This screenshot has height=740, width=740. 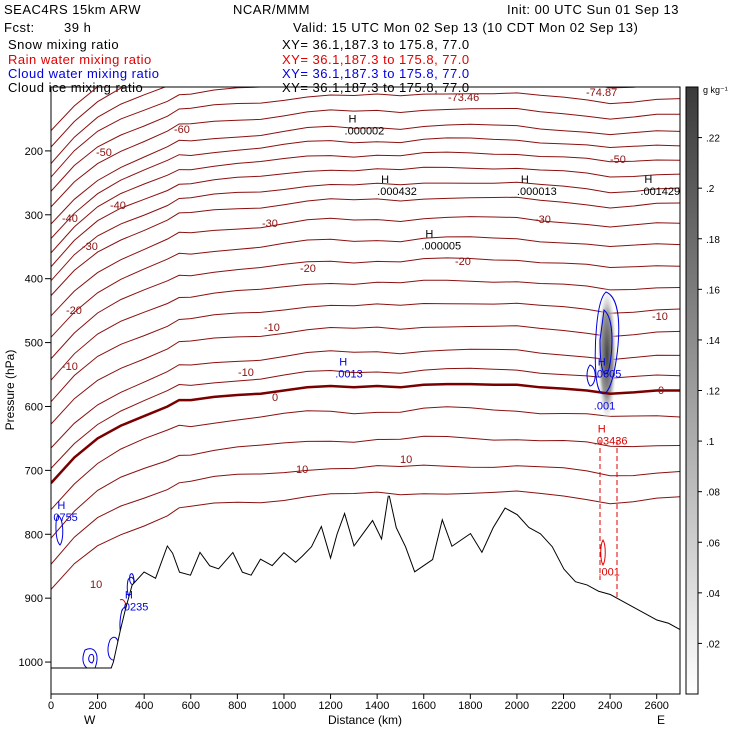 What do you see at coordinates (80, 59) in the screenshot?
I see `field-name-rain: Rain water mixing ratio` at bounding box center [80, 59].